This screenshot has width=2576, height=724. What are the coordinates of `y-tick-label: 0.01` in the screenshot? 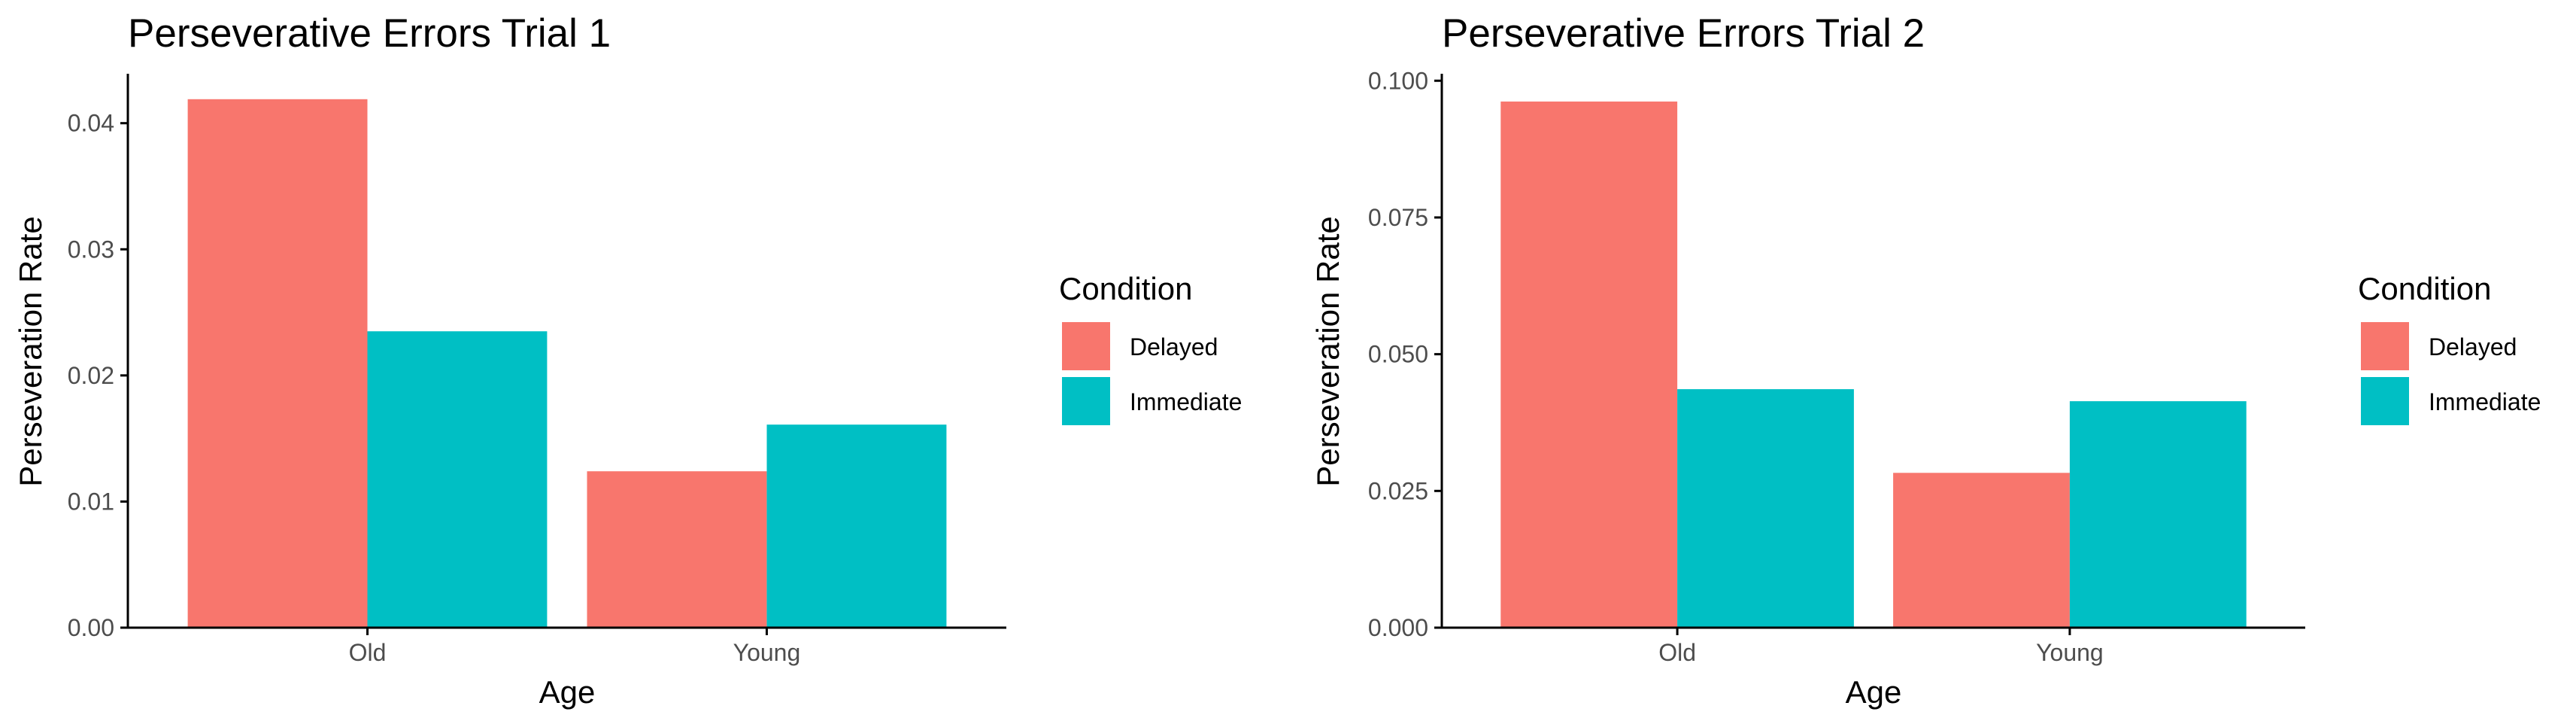 It's located at (91, 502).